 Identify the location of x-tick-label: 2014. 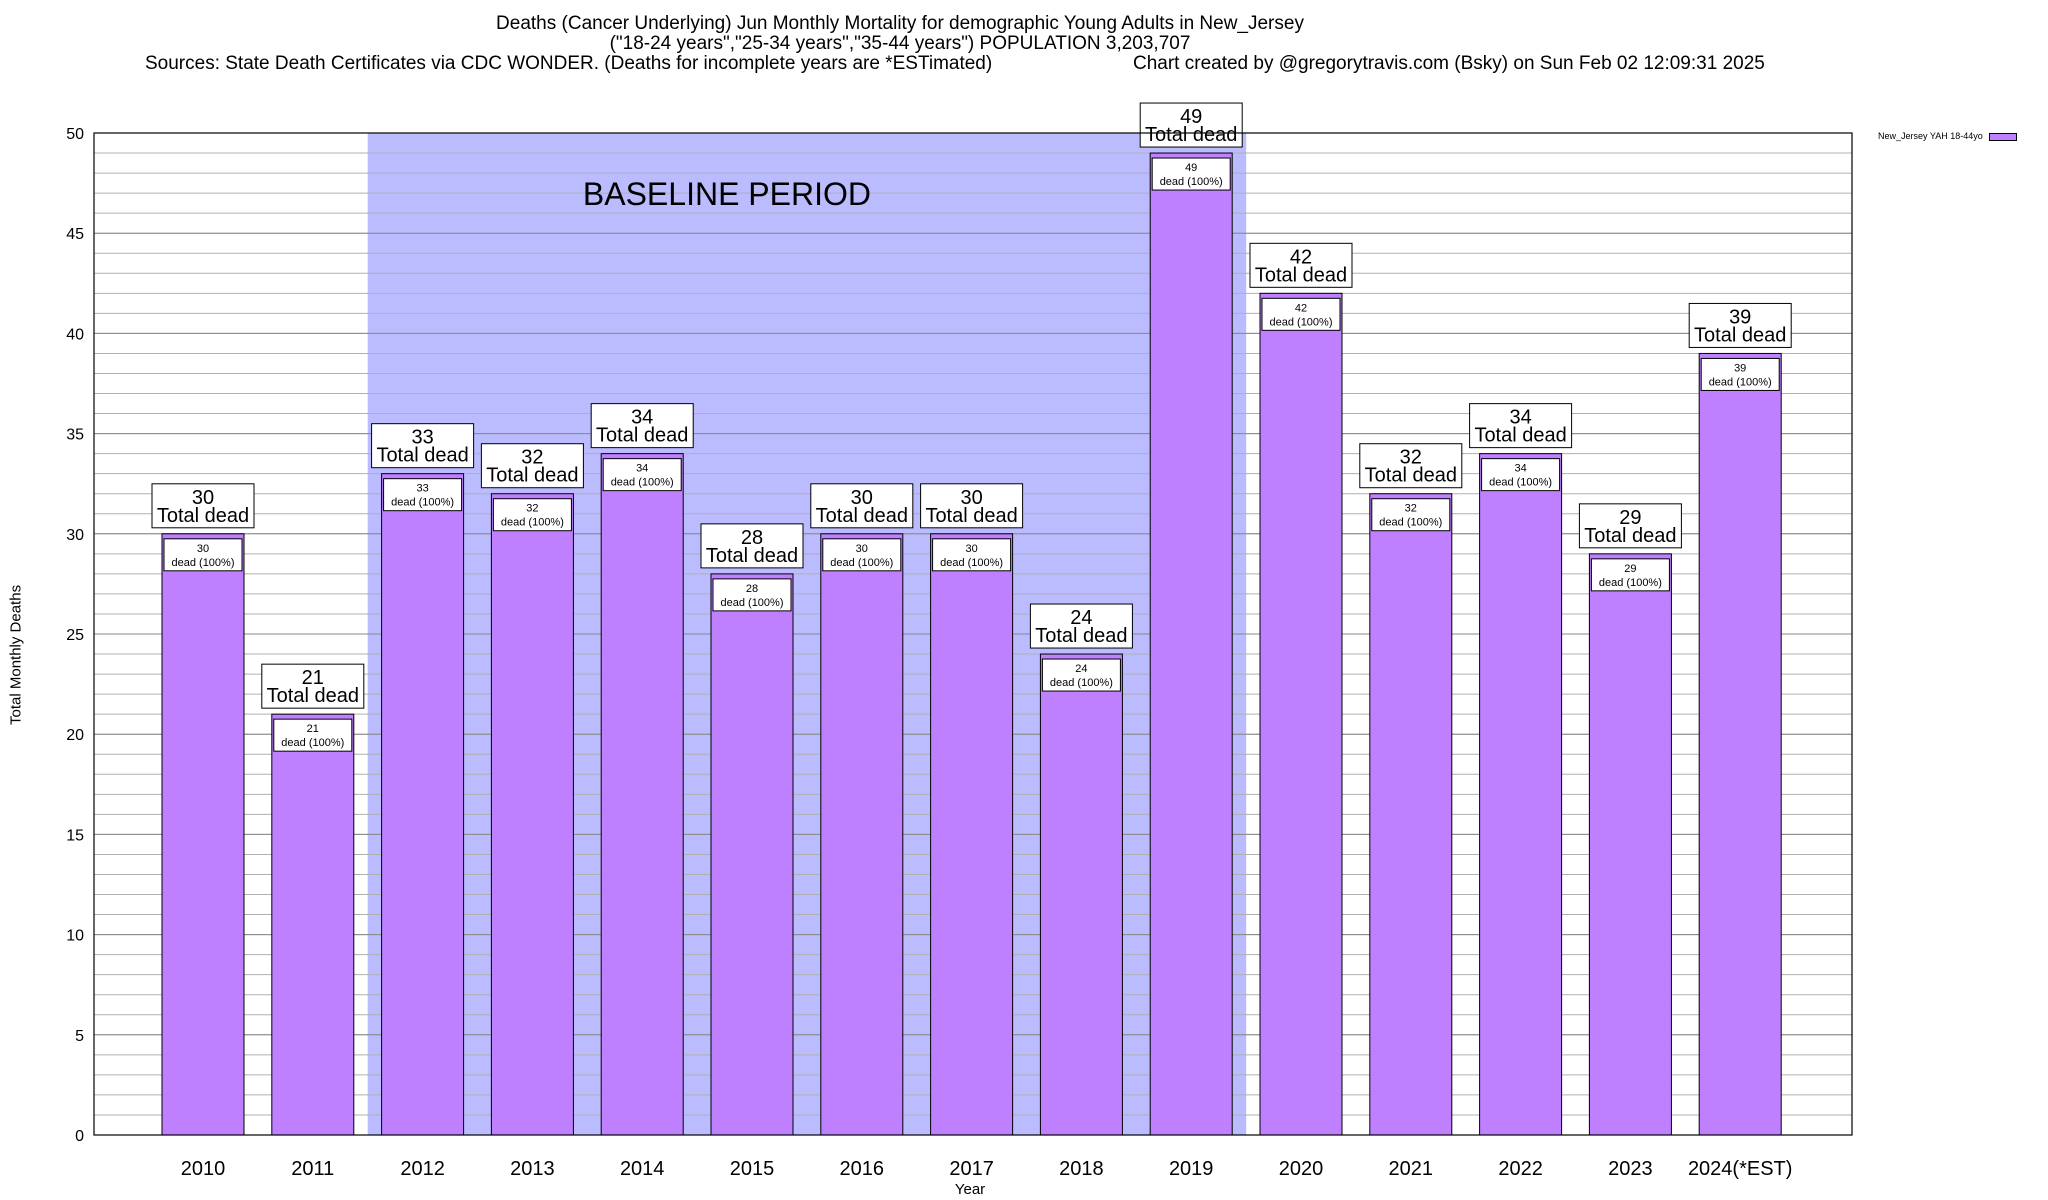
(642, 1169).